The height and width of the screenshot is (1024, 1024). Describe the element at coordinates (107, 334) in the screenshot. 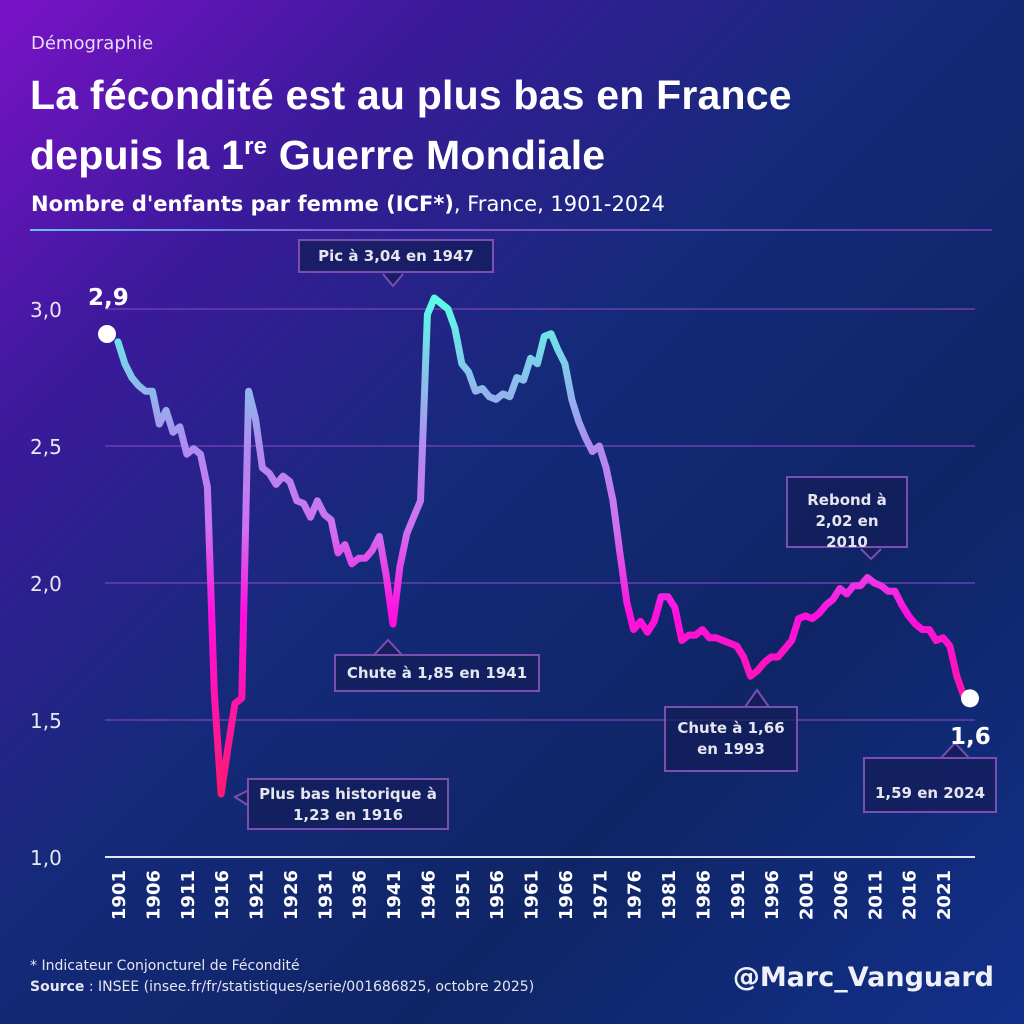

I see `start-point` at that location.